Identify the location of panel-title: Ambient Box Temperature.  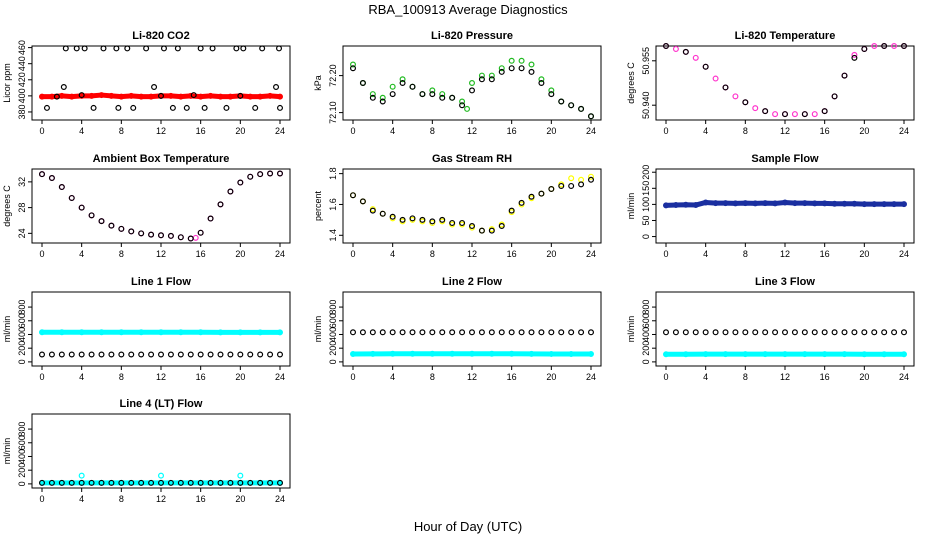
(161, 159).